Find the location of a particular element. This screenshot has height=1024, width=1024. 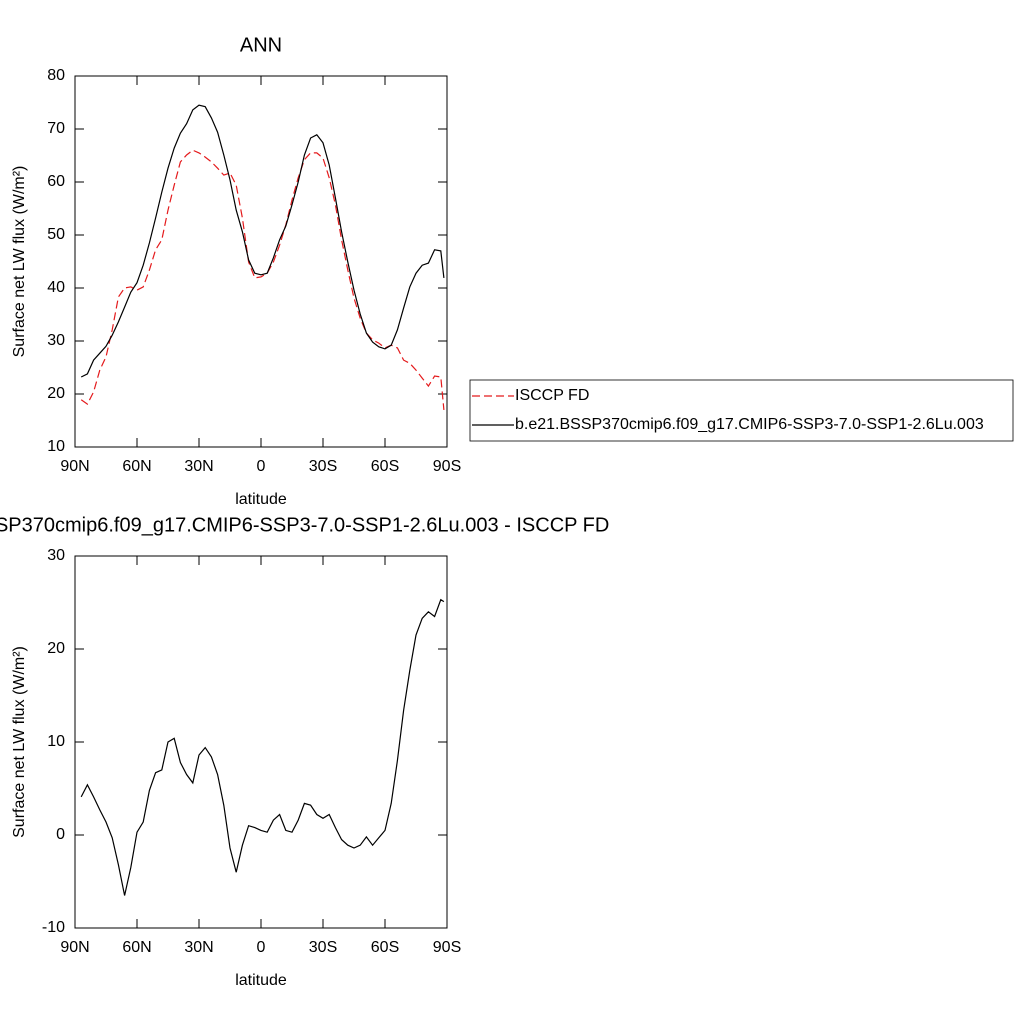

y-tick-label: 0 is located at coordinates (60, 834).